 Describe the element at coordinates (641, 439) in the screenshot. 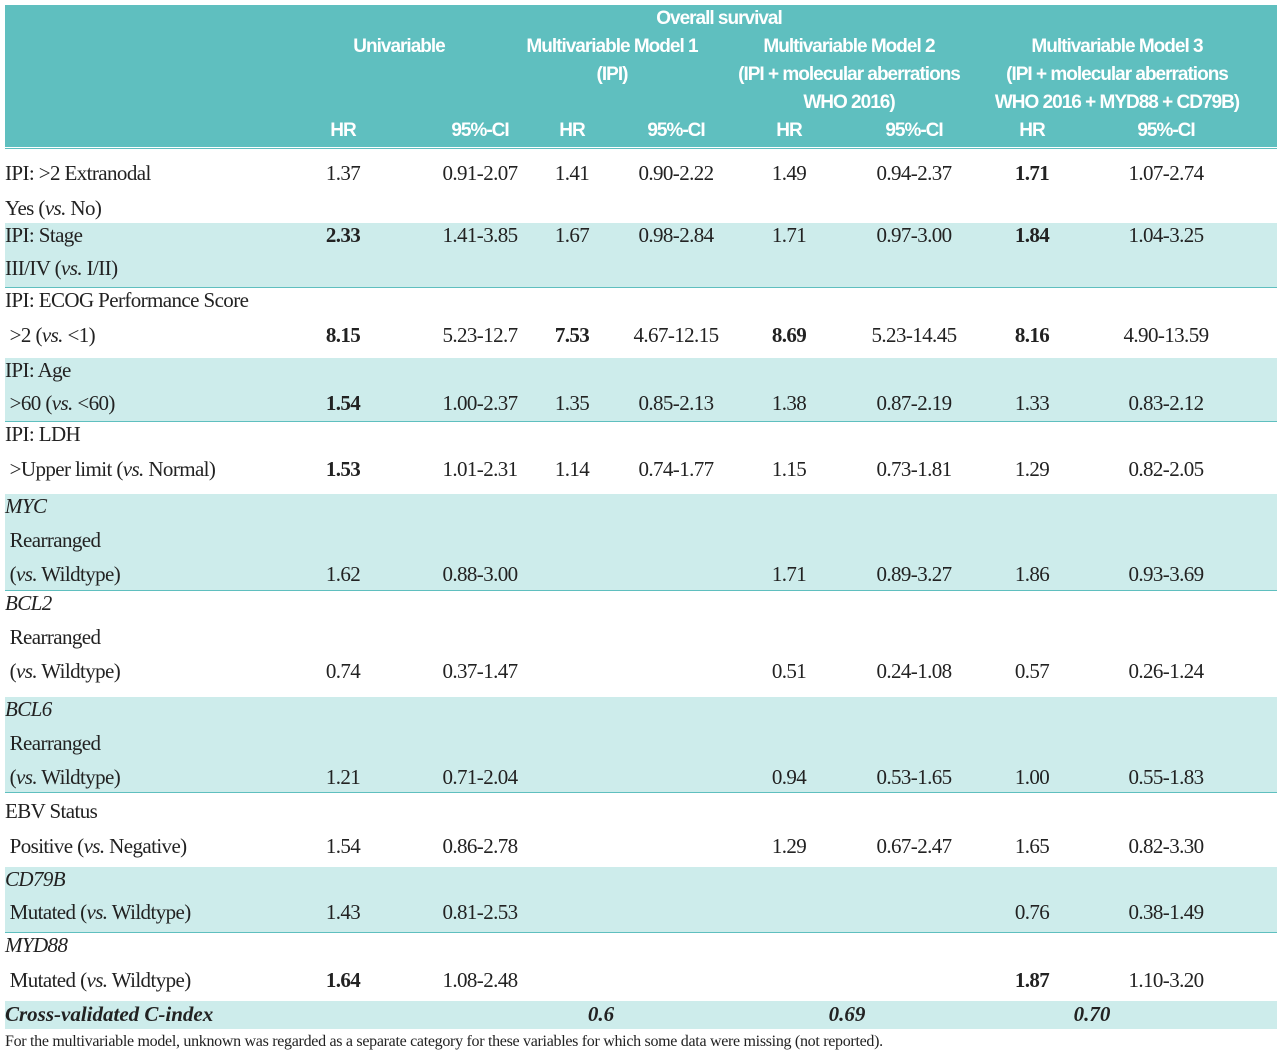

I see `row-line: IPI: LDH` at that location.